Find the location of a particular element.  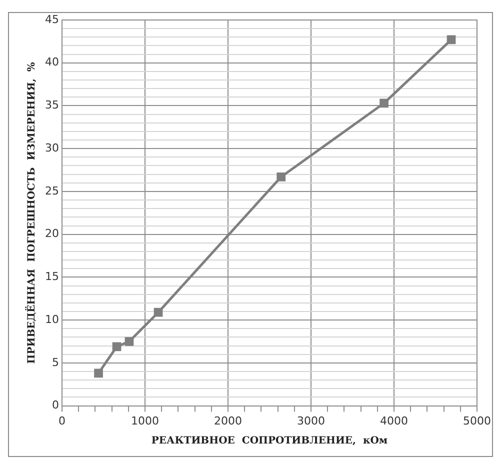

y-tick-label: 5 is located at coordinates (55, 362).